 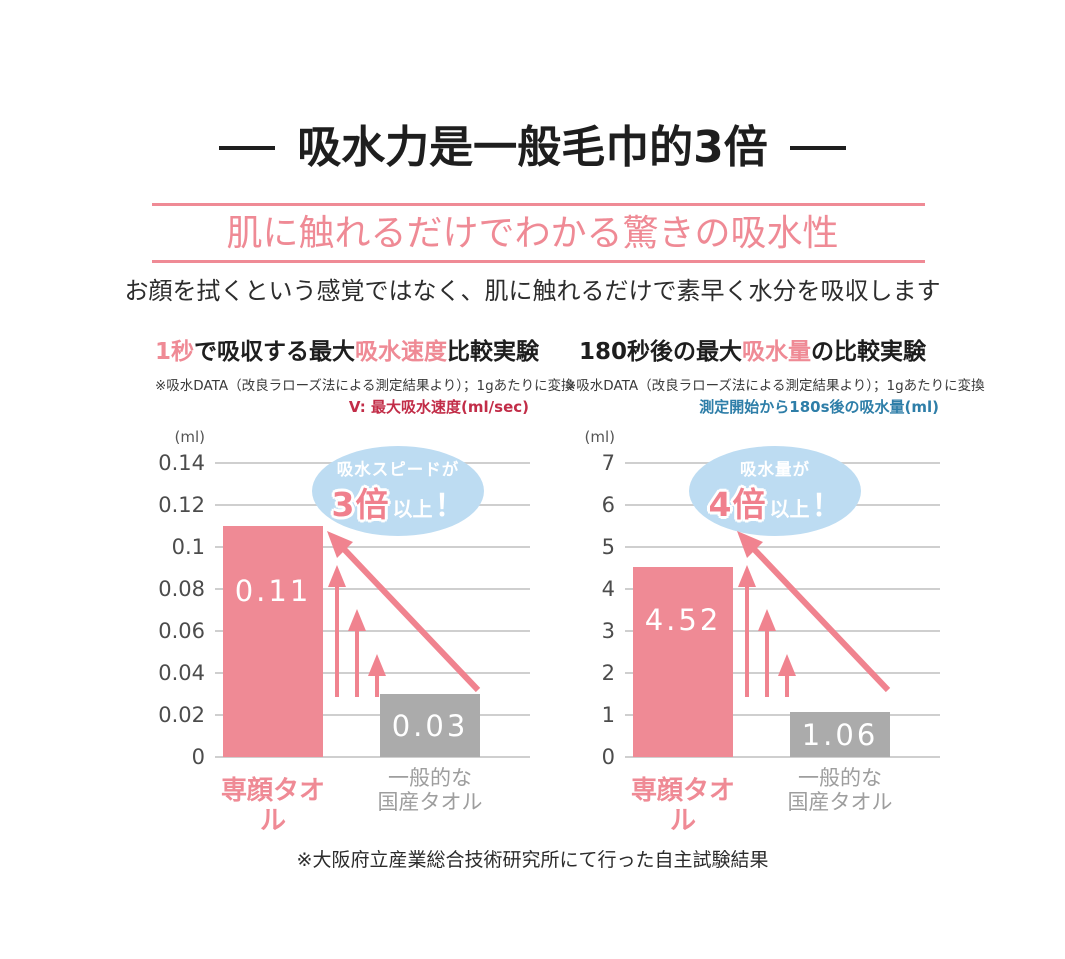 I want to click on y-tick-label: 0.14, so click(x=181, y=463).